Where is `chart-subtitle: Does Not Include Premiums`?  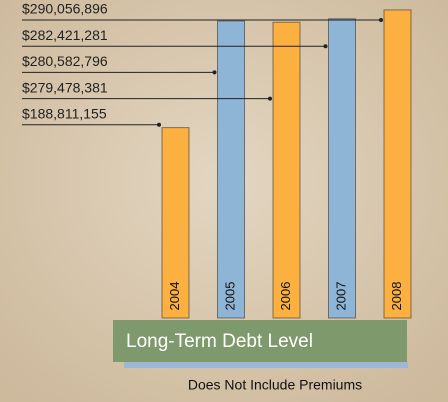
chart-subtitle: Does Not Include Premiums is located at coordinates (275, 385).